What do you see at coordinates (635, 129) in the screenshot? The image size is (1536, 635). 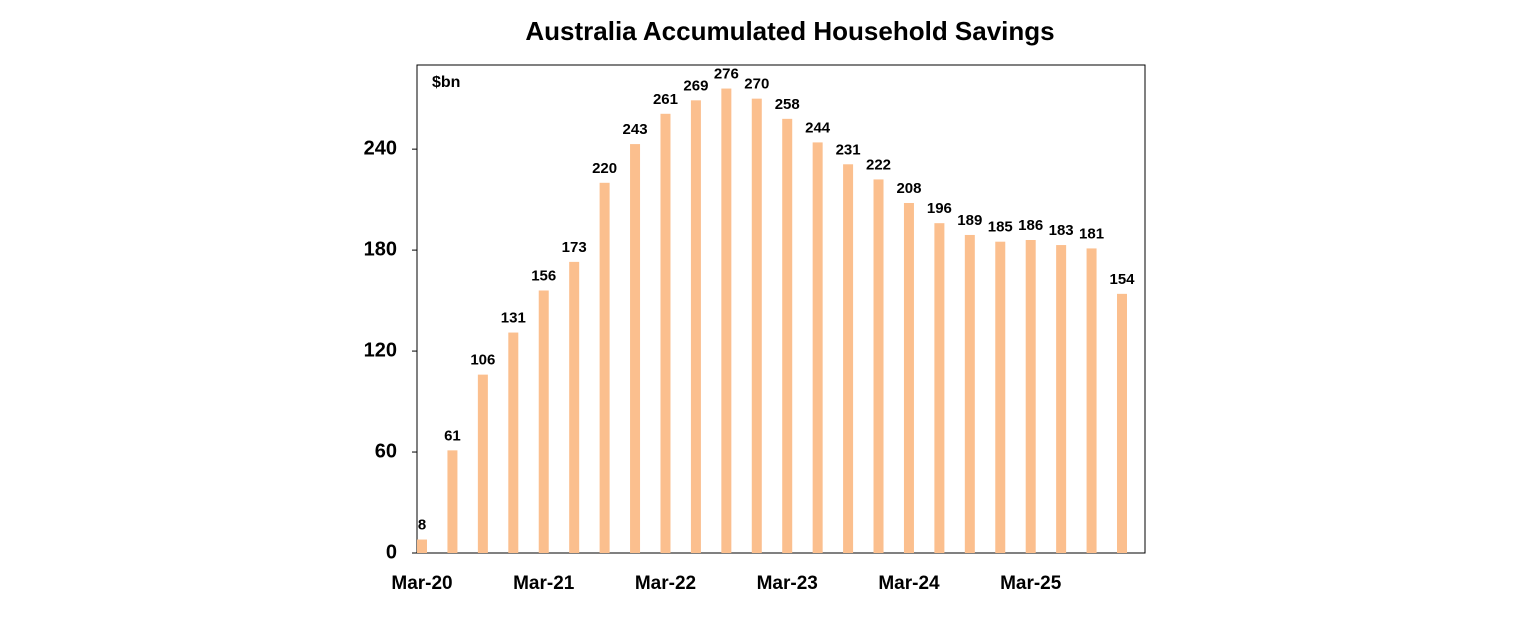 I see `value-label: 243` at bounding box center [635, 129].